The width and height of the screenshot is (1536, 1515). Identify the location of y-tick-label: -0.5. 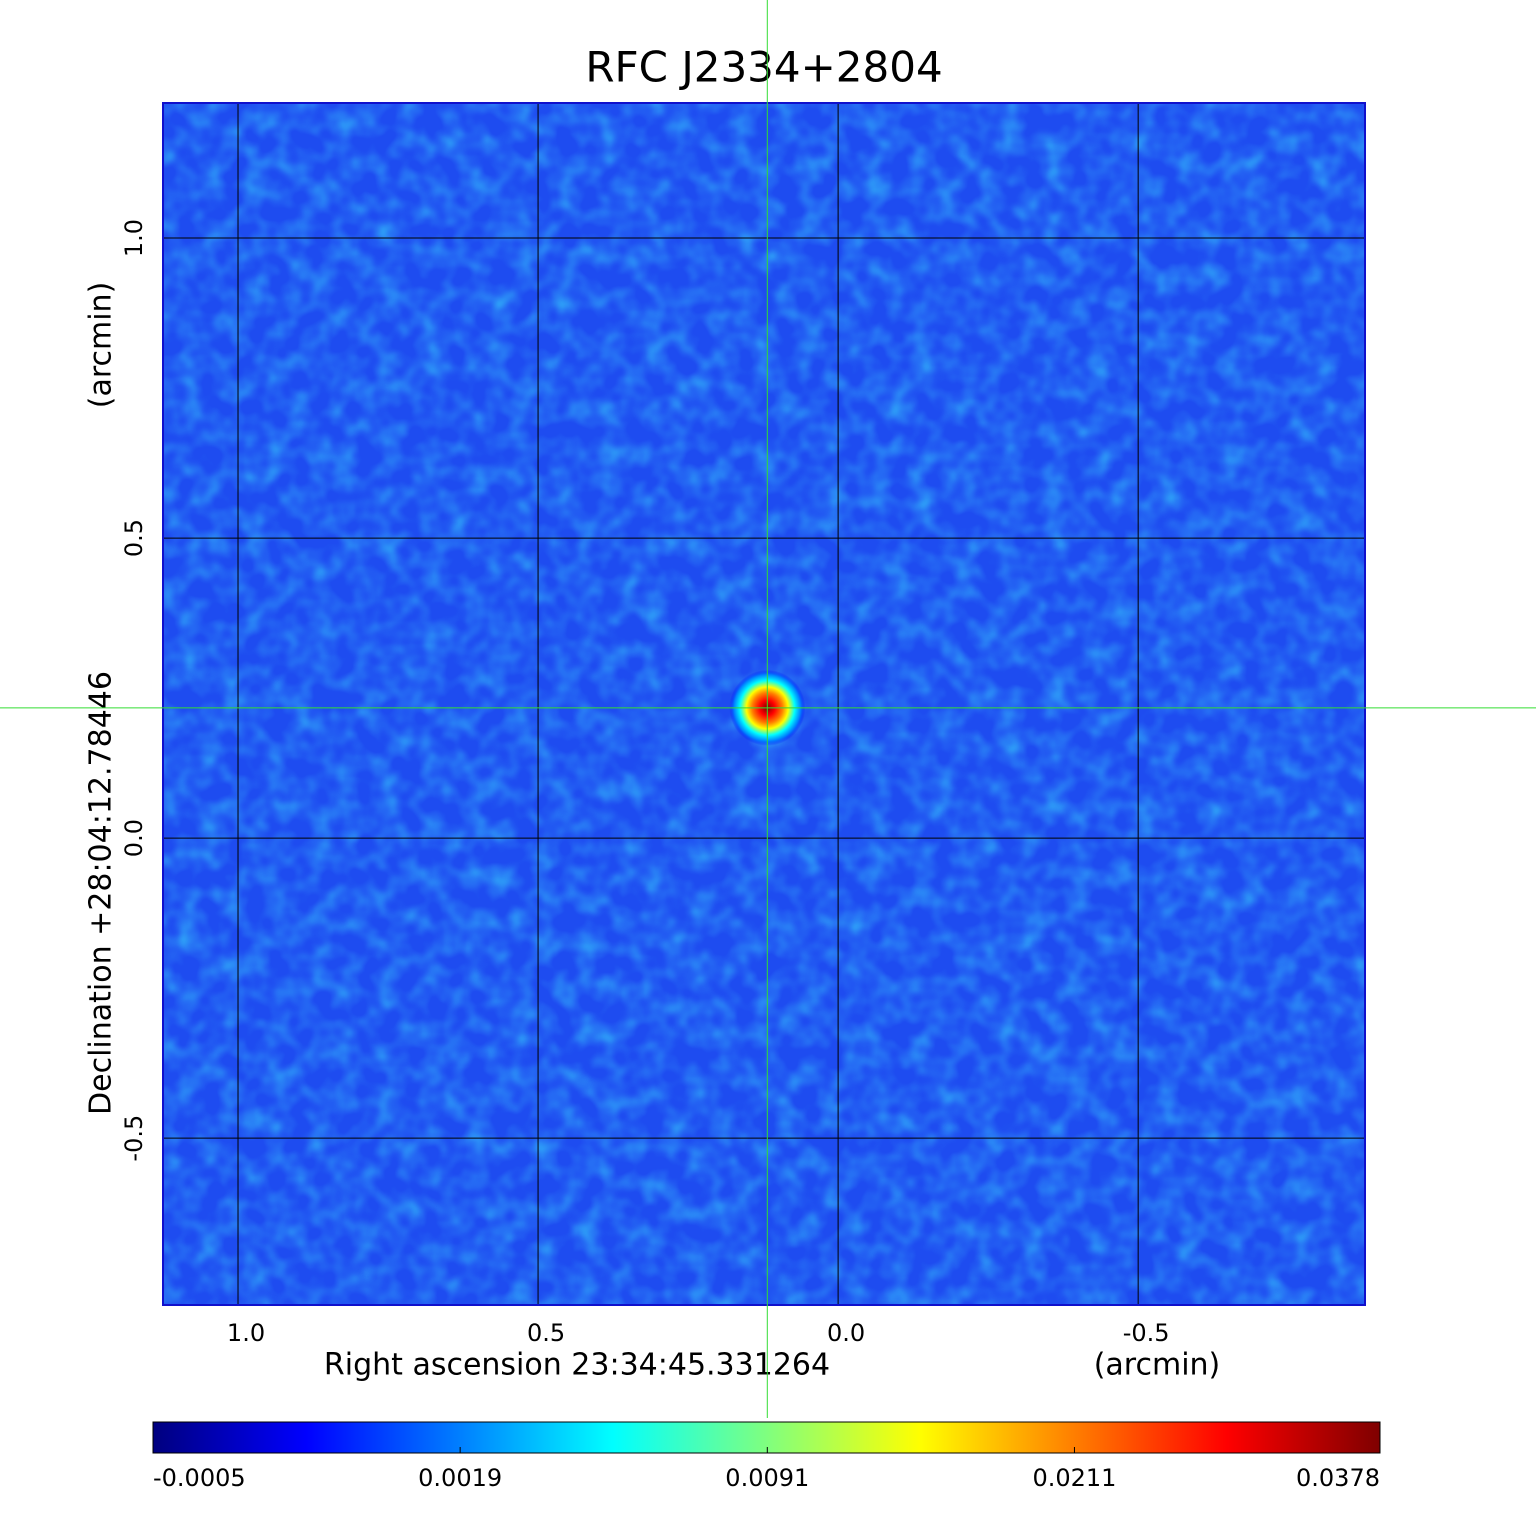
(134, 1138).